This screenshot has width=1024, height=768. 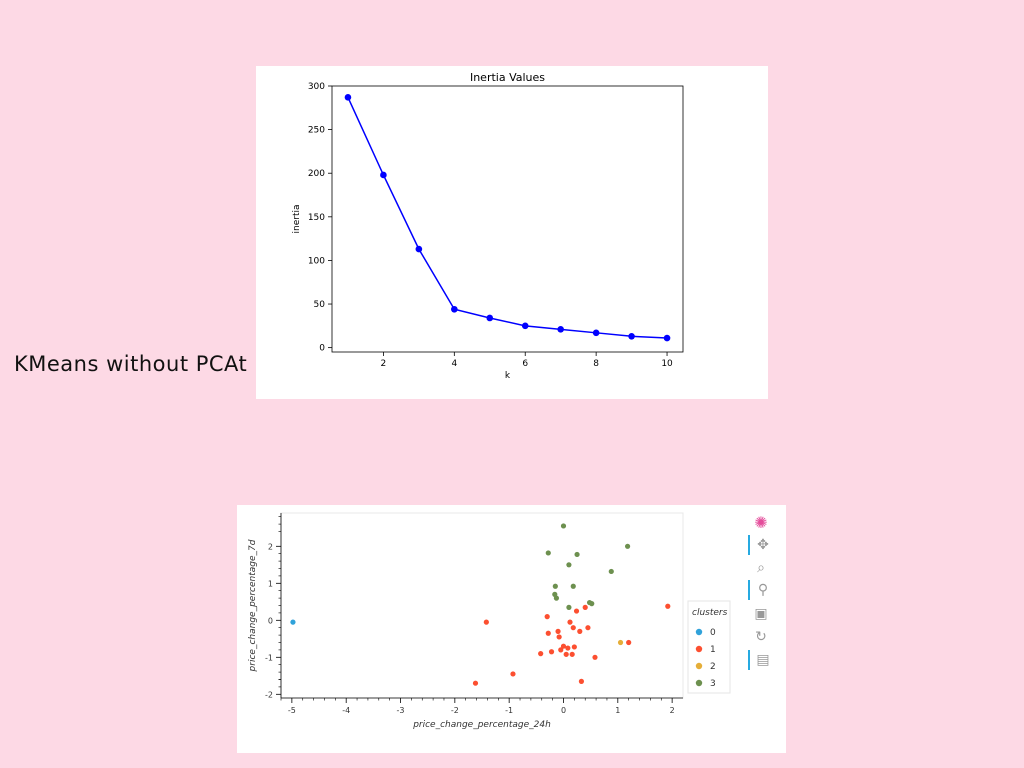 What do you see at coordinates (507, 218) in the screenshot?
I see `inertia-line` at bounding box center [507, 218].